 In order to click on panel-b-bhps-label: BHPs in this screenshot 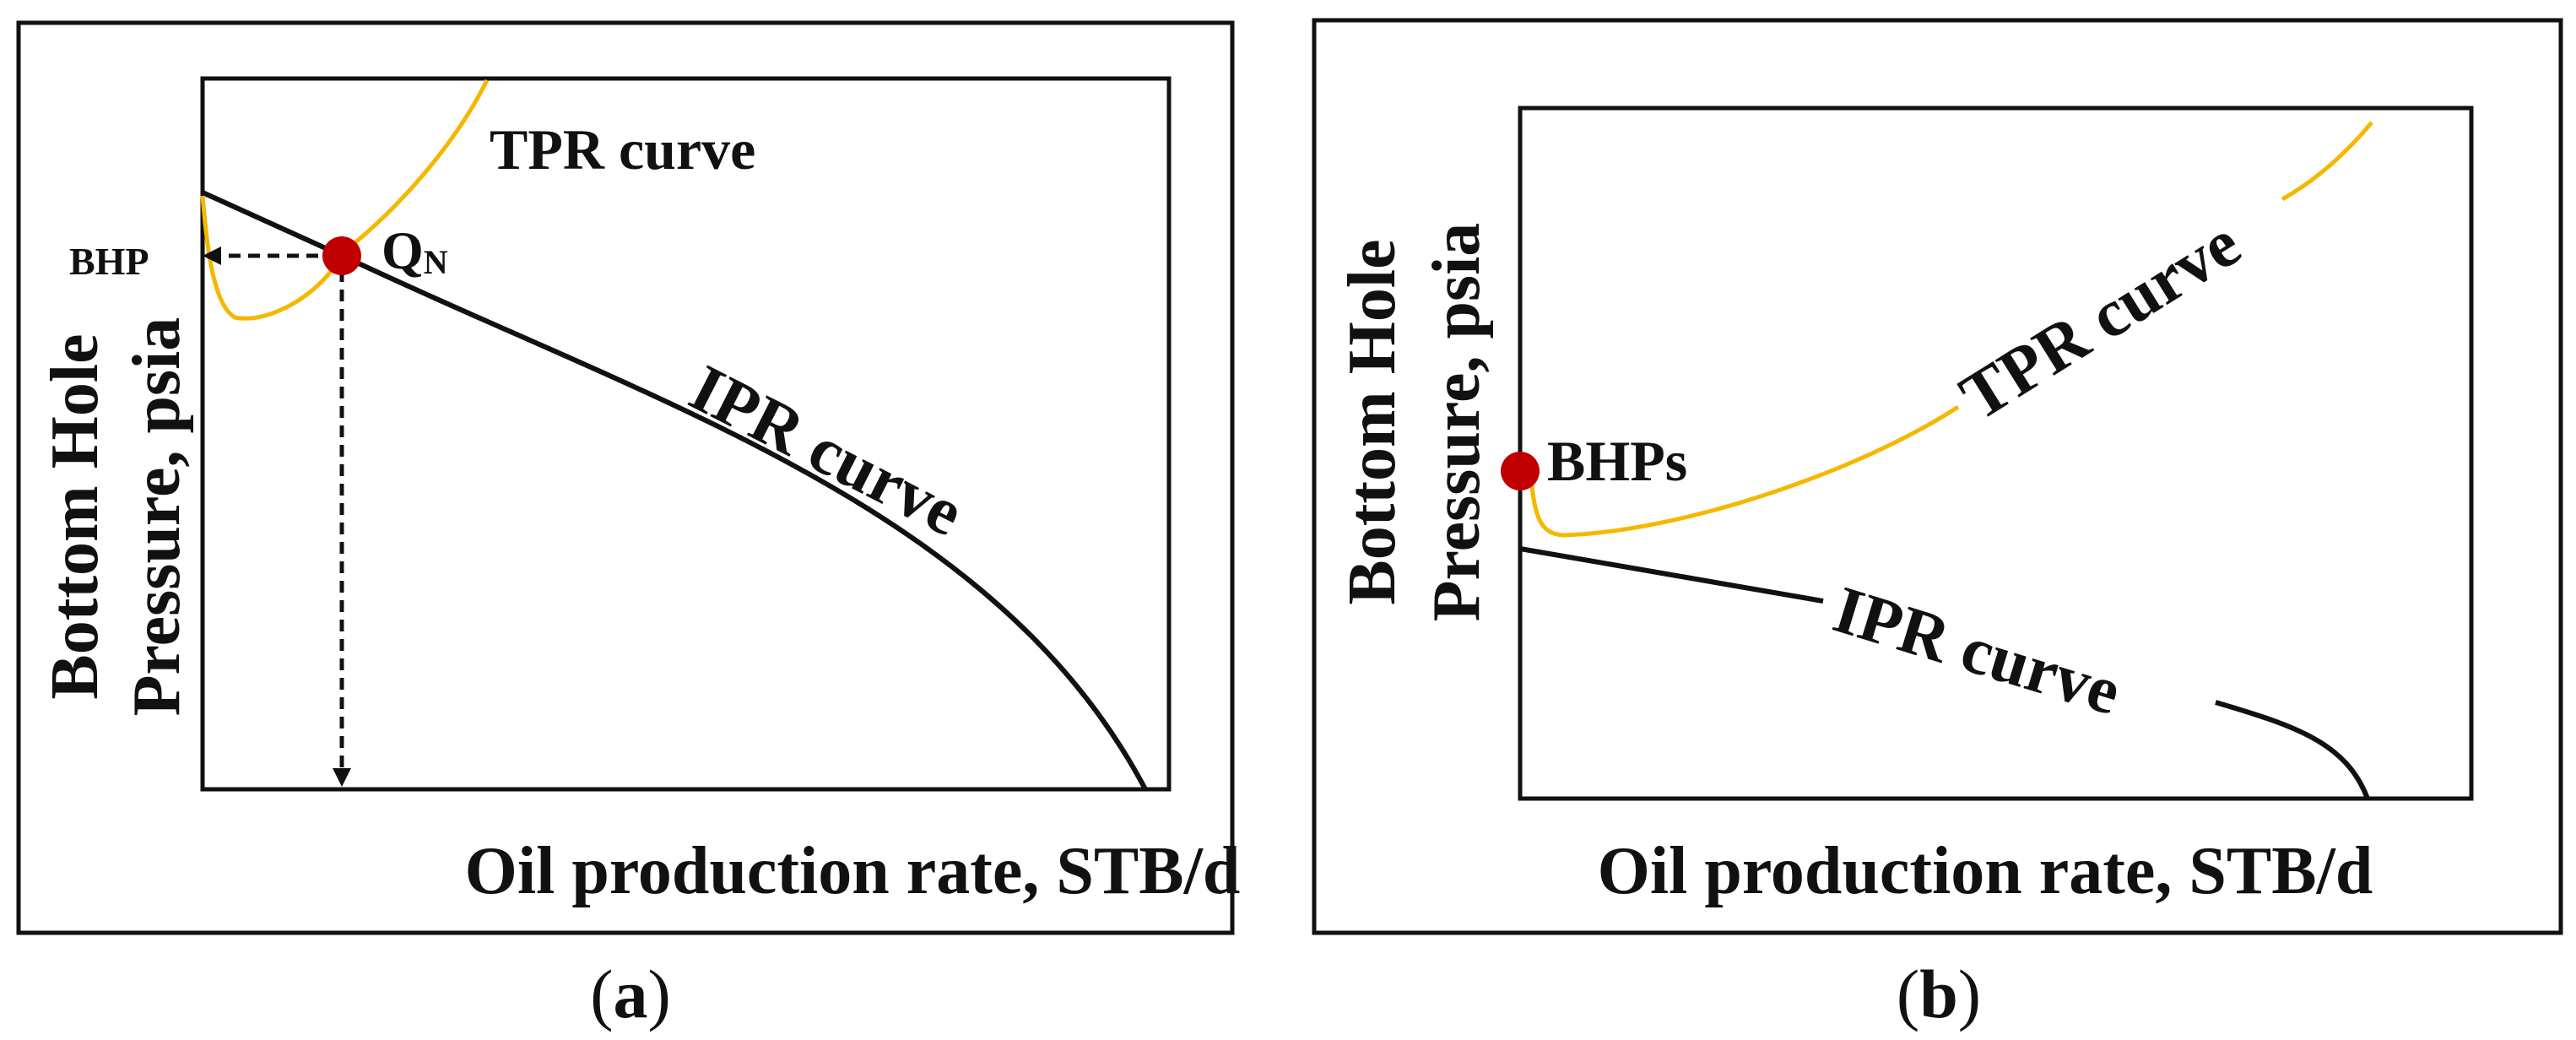, I will do `click(1617, 461)`.